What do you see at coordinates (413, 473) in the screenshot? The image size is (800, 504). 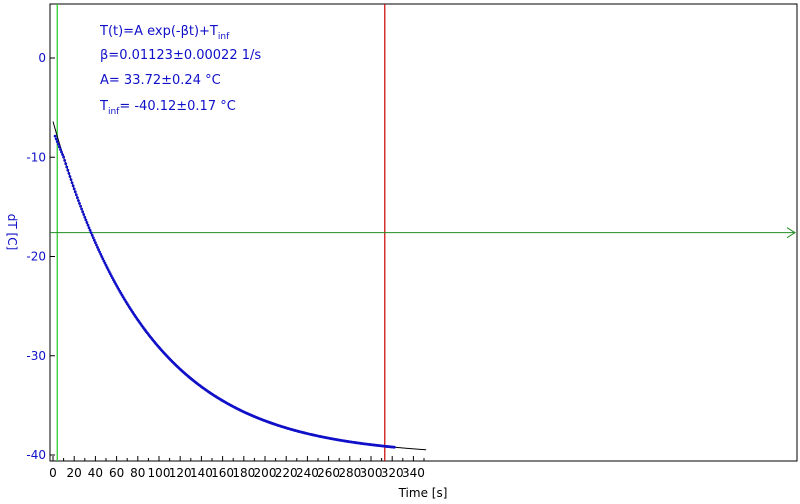 I see `x-tick-label: 340` at bounding box center [413, 473].